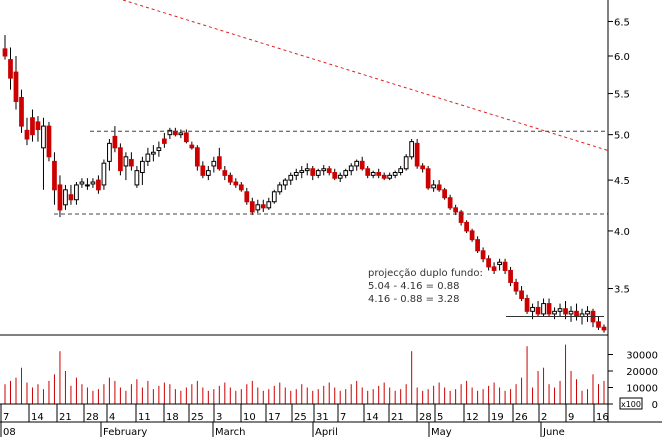 This screenshot has width=662, height=437. What do you see at coordinates (441, 432) in the screenshot?
I see `date-month-label: May` at bounding box center [441, 432].